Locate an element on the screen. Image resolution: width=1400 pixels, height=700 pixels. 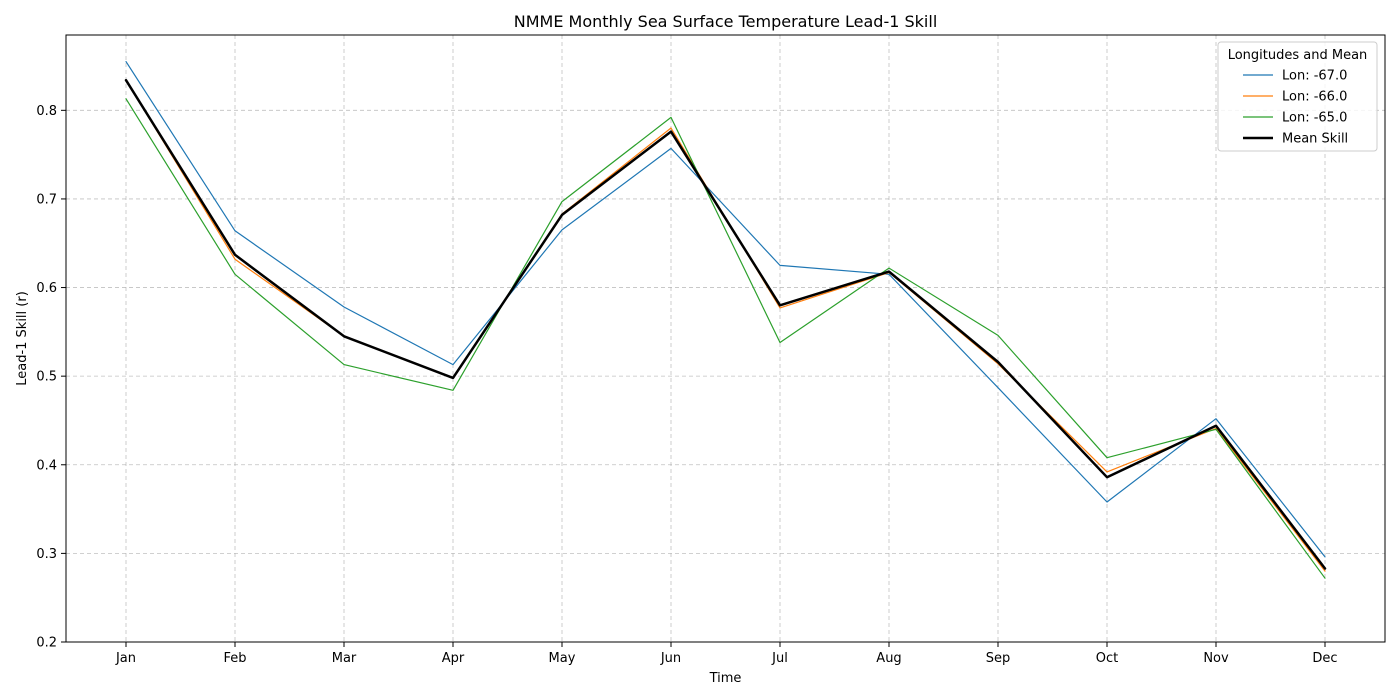
y-tick-label: 0.5 is located at coordinates (46, 377).